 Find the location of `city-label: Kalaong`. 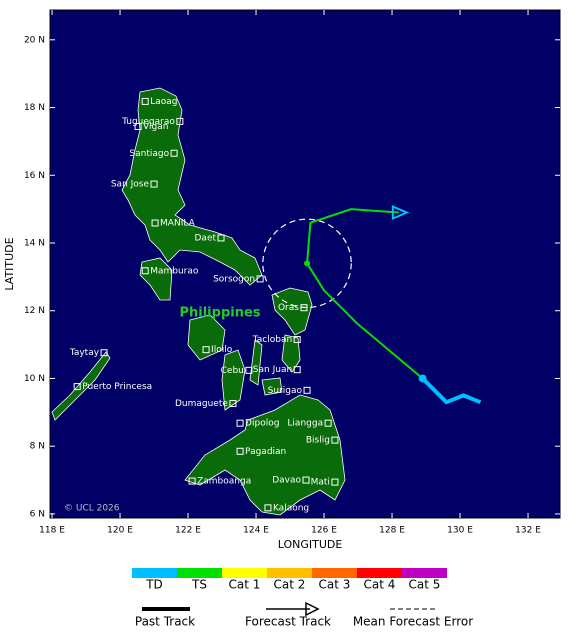

city-label: Kalaong is located at coordinates (291, 508).